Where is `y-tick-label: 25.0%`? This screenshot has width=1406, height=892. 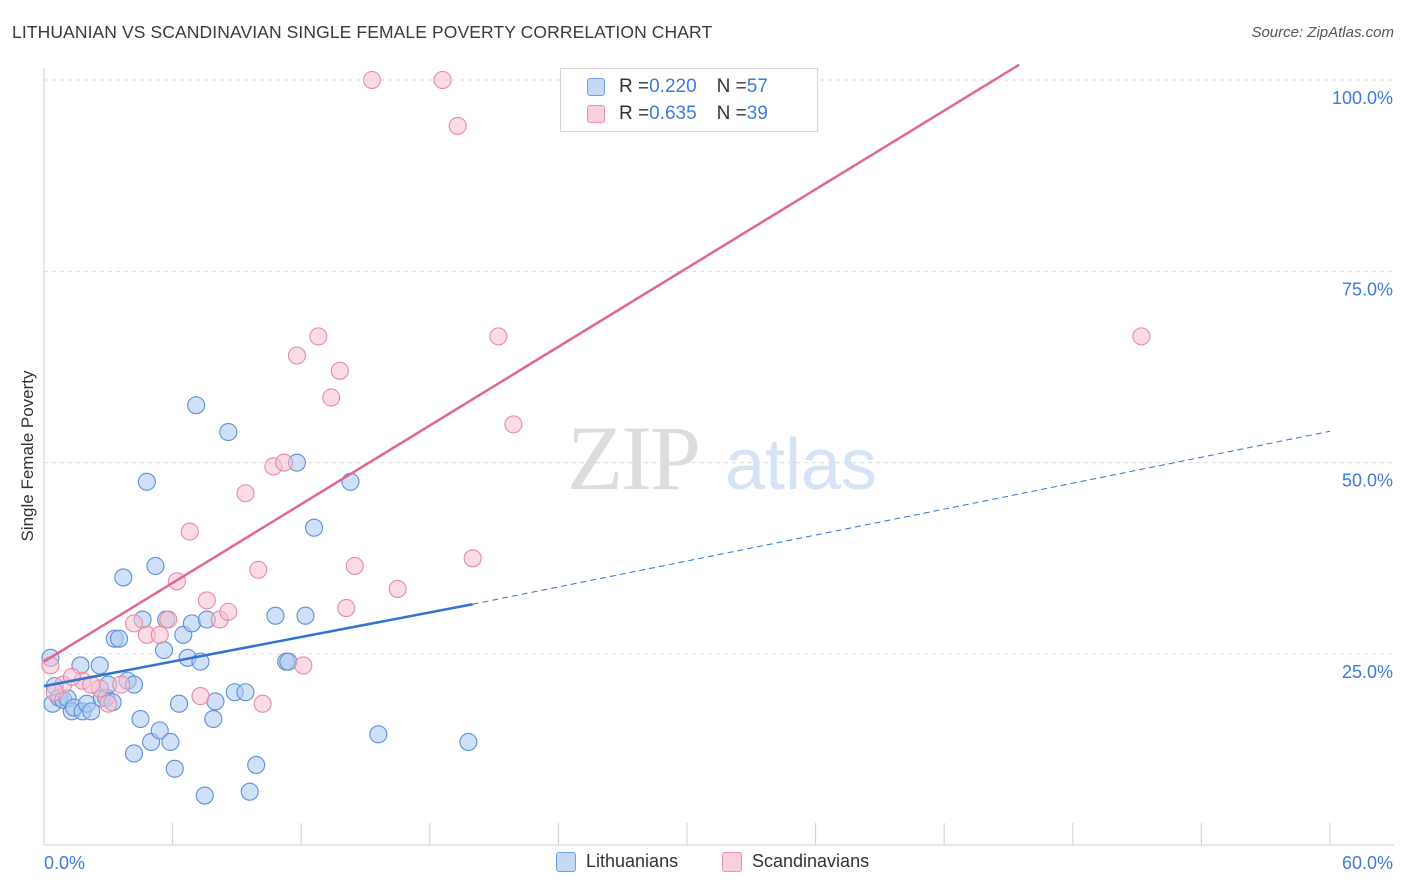
y-tick-label: 25.0% is located at coordinates (1367, 672).